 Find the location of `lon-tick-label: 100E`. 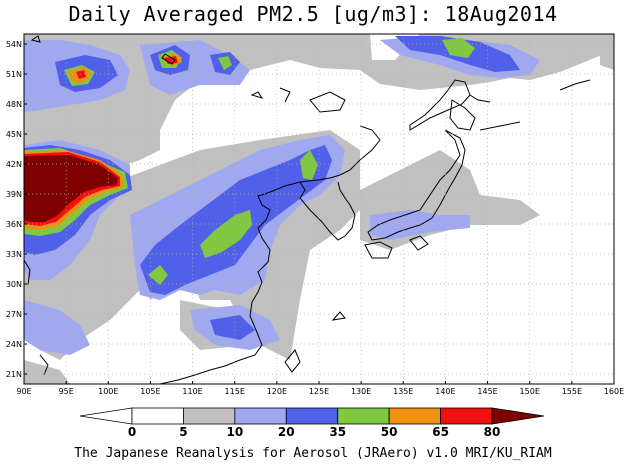

lon-tick-label: 100E is located at coordinates (108, 391).